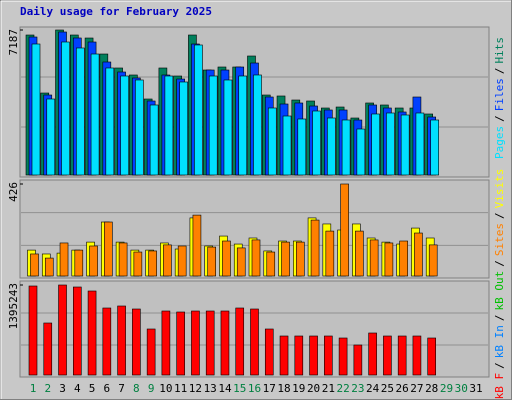 This screenshot has height=404, width=512. Describe the element at coordinates (499, 239) in the screenshot. I see `legend-entry: Sites` at that location.